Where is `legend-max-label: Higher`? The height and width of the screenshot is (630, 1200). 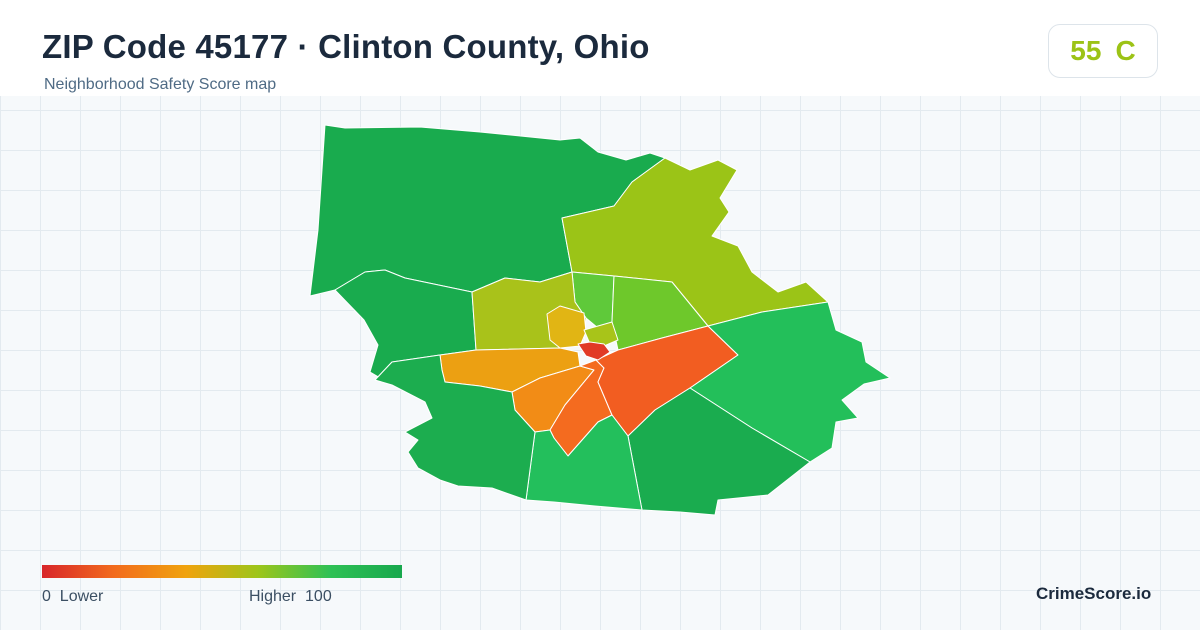 legend-max-label: Higher is located at coordinates (273, 596).